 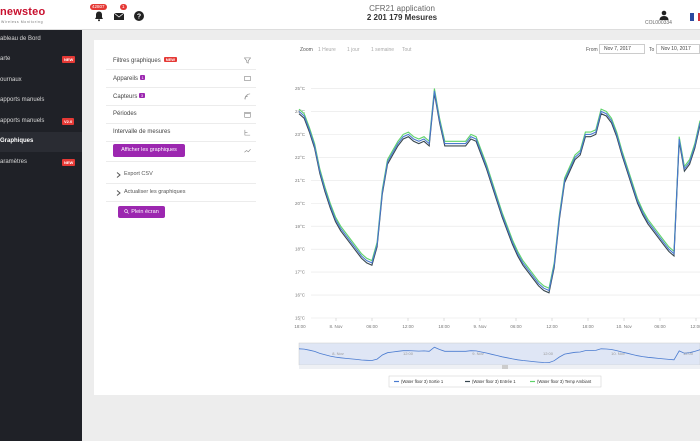 What do you see at coordinates (181, 175) in the screenshot?
I see `export-csv-row: Export CSV` at bounding box center [181, 175].